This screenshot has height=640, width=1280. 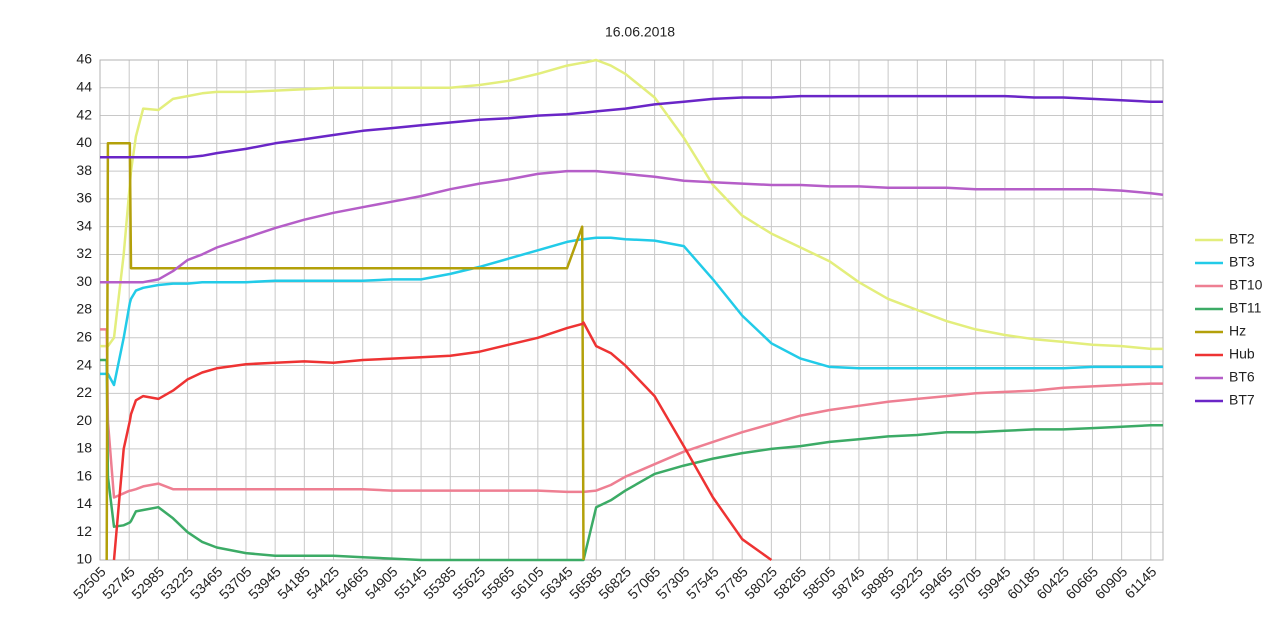 I want to click on legend-label: Hub, so click(x=1242, y=354).